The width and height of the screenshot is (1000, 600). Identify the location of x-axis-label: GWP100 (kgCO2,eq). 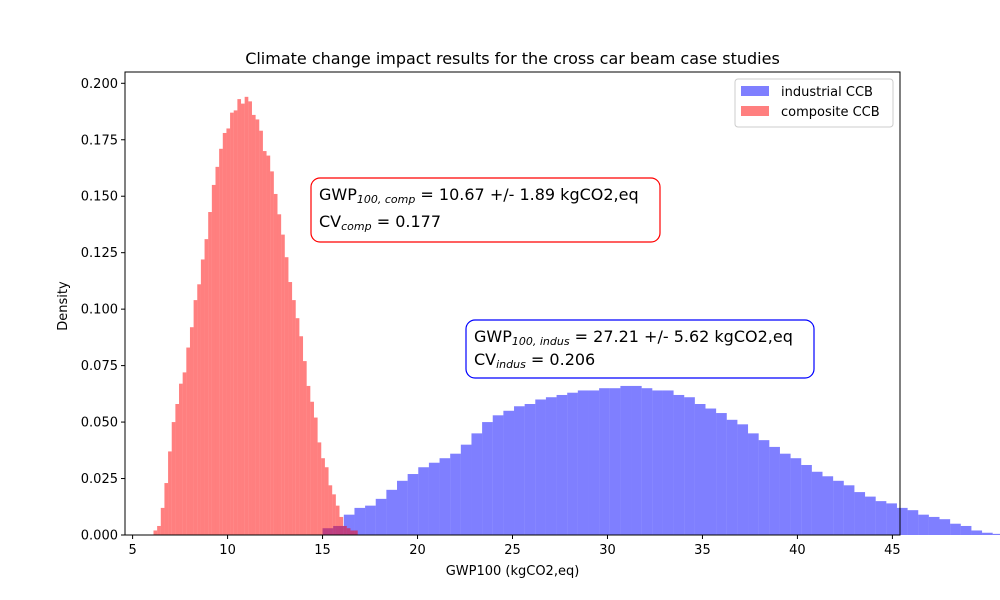
(513, 571).